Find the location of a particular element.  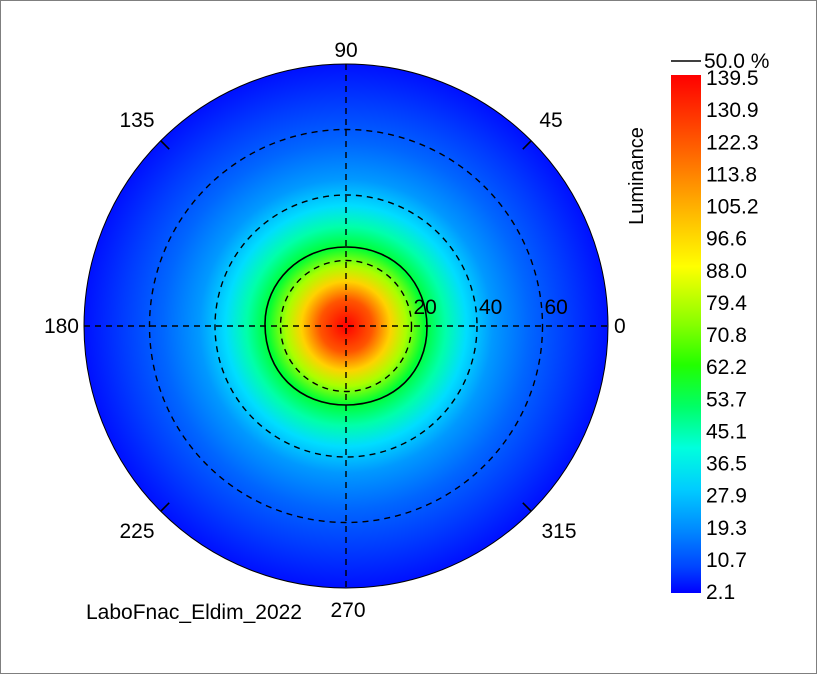

footer-text: LaboFnac_Eldim_2022 is located at coordinates (194, 612).